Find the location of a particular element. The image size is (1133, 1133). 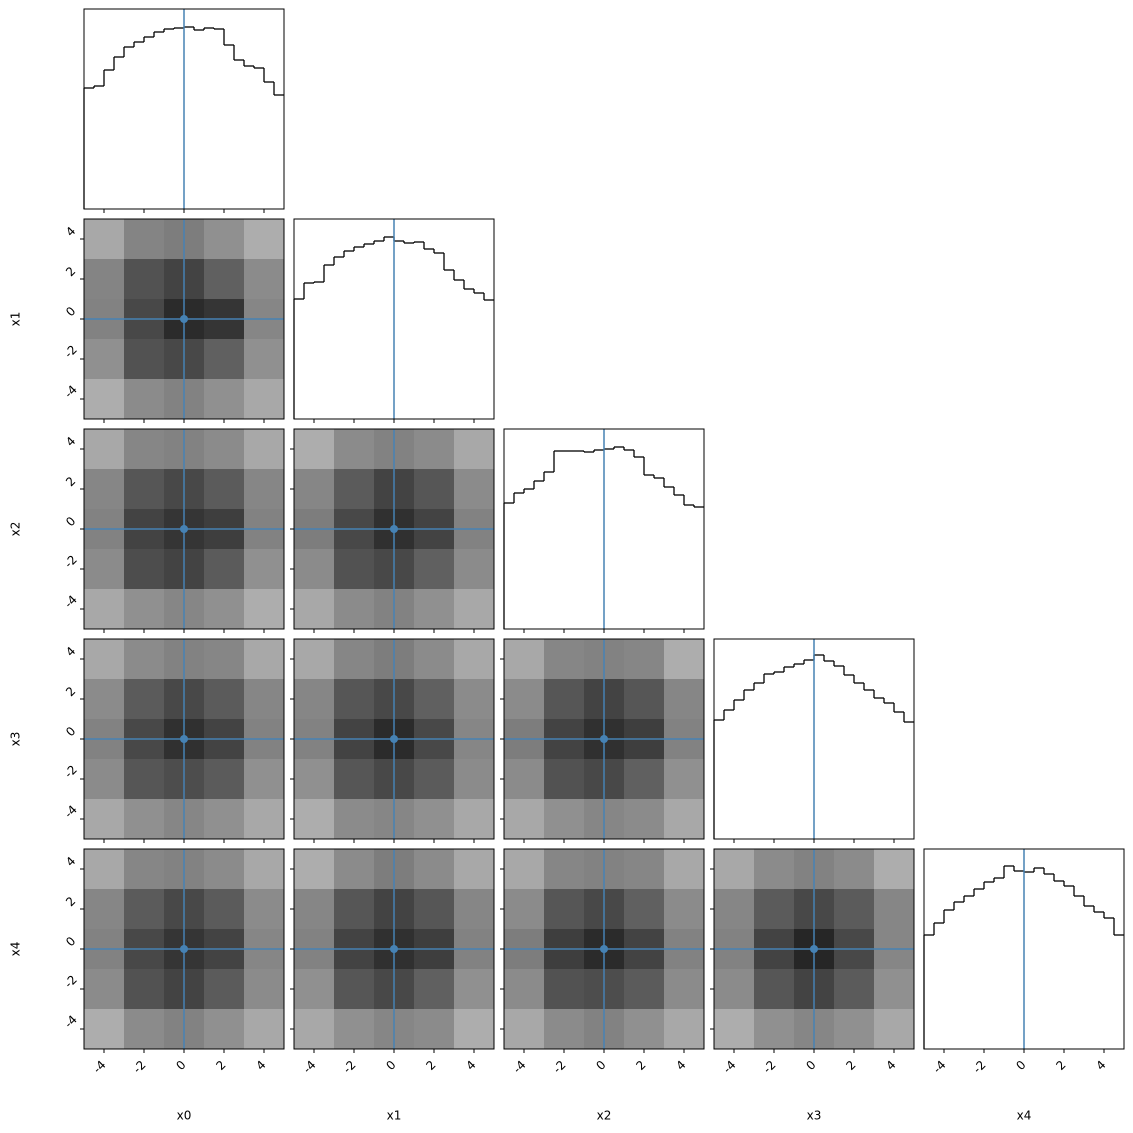

y-tick-label: -2 is located at coordinates (71, 771).